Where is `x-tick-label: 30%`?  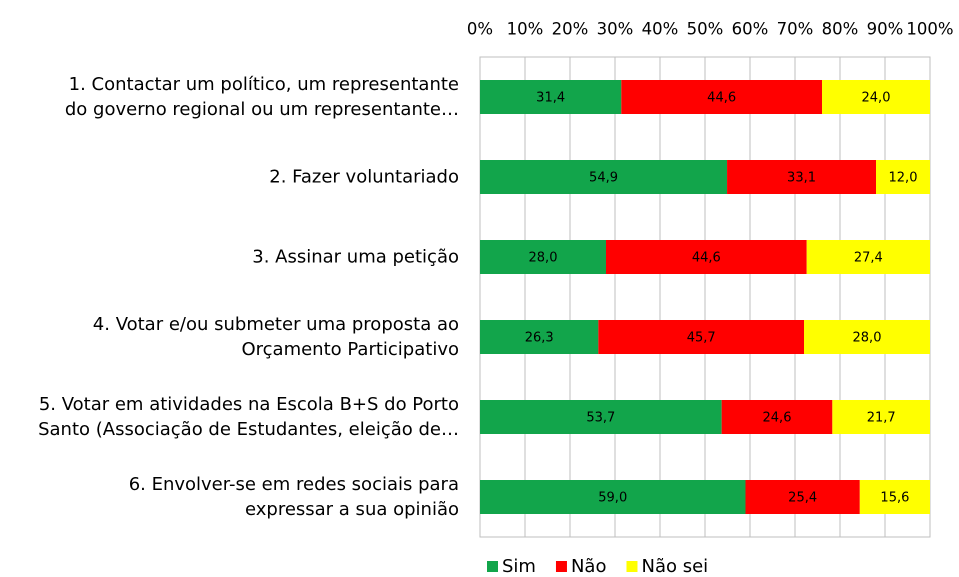 x-tick-label: 30% is located at coordinates (615, 29).